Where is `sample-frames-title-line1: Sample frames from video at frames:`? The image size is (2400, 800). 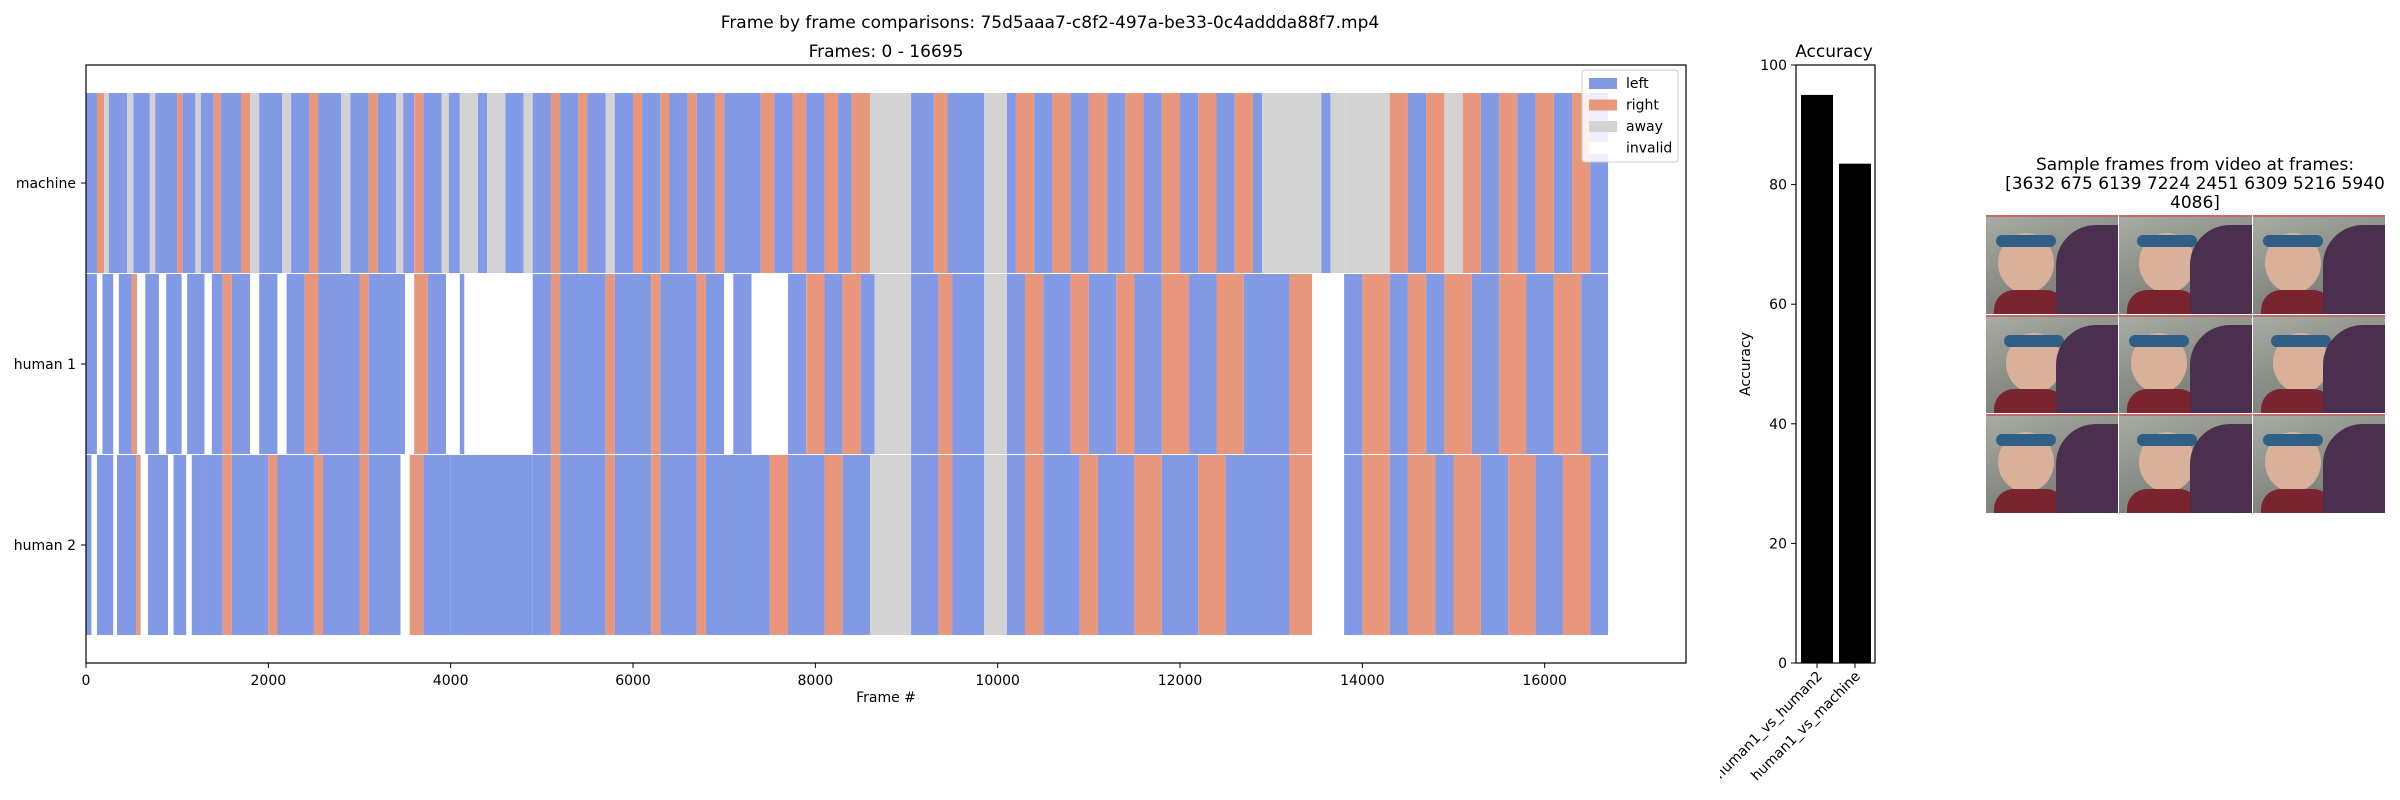 sample-frames-title-line1: Sample frames from video at frames: is located at coordinates (2195, 165).